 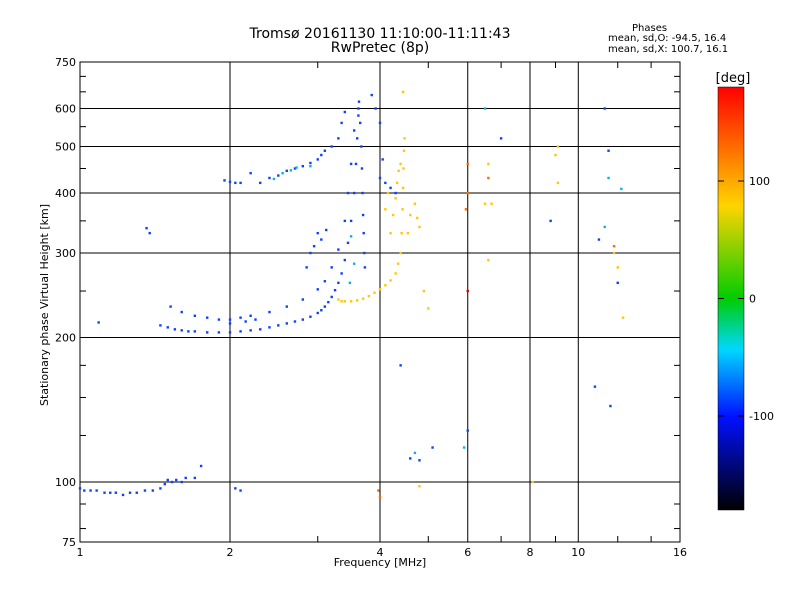 What do you see at coordinates (667, 38) in the screenshot?
I see `phases-o-stats: mean, sd,O: -94.5, 16.4` at bounding box center [667, 38].